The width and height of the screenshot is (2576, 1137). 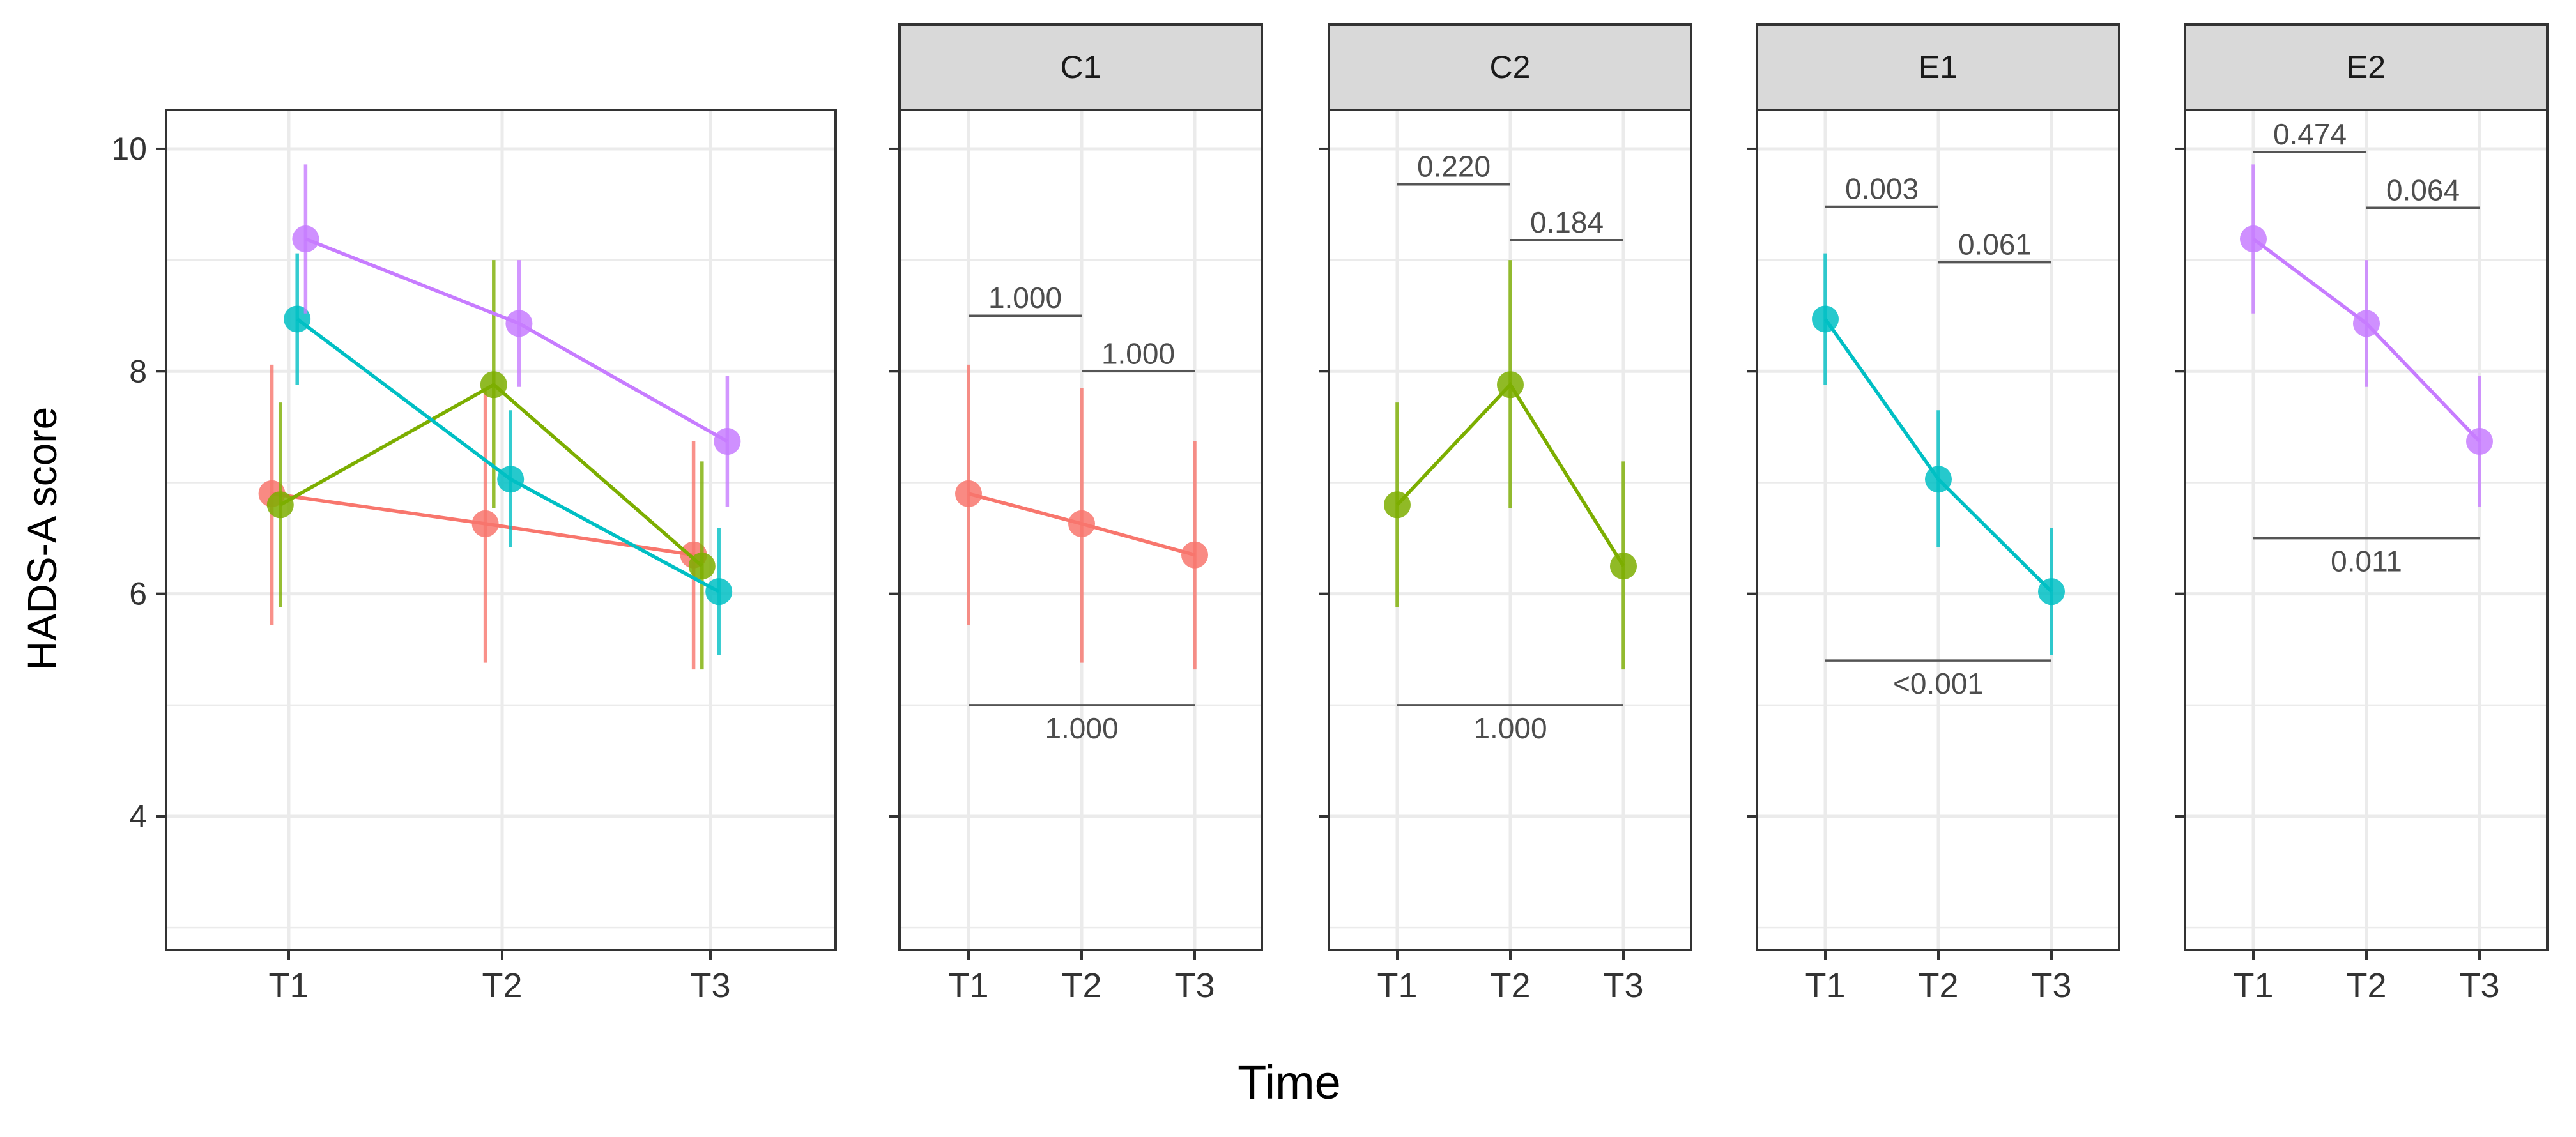 What do you see at coordinates (702, 566) in the screenshot?
I see `point-C2-T3-p0` at bounding box center [702, 566].